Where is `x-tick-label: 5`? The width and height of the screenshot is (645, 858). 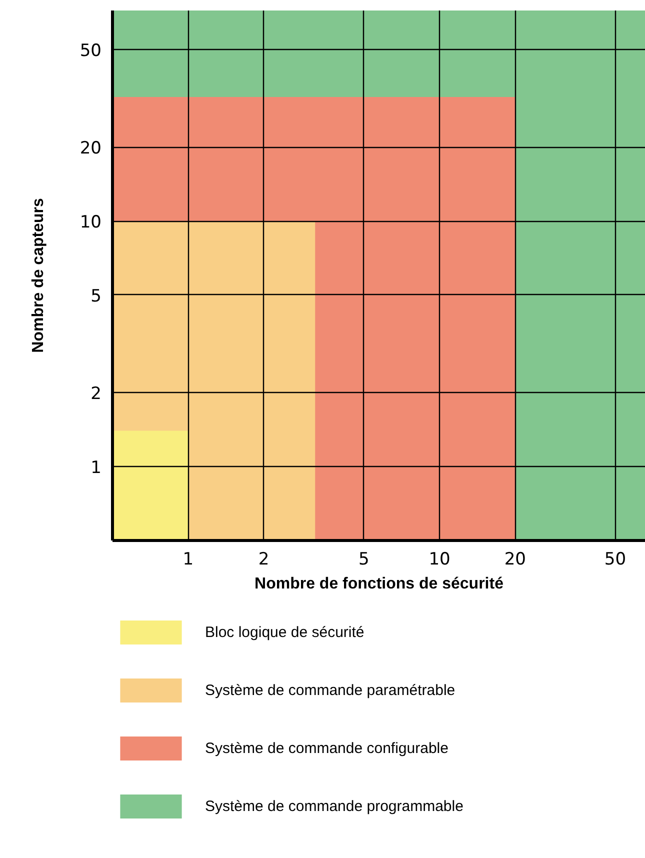
x-tick-label: 5 is located at coordinates (364, 560).